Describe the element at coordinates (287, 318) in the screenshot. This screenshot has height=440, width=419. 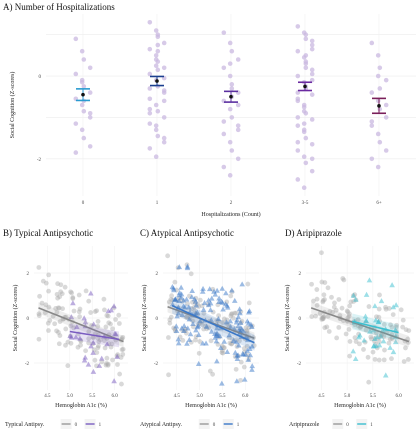
I see `panel-d-y-axis-label: Social Cognition (Z-scores)` at that location.